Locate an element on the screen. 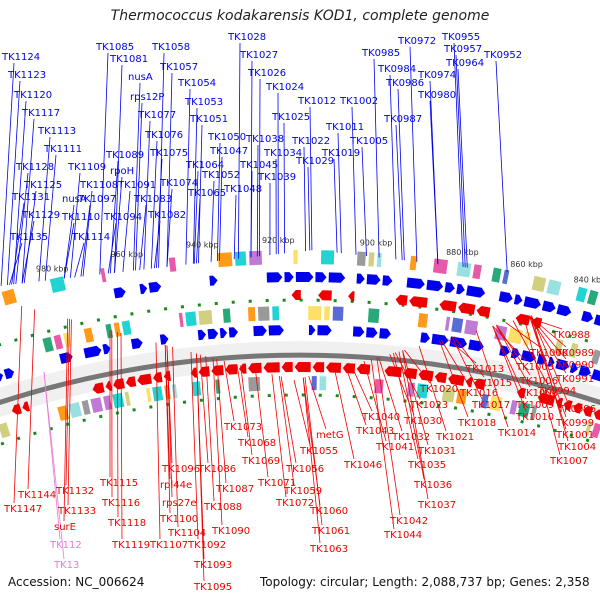  reverse-gene-label: TK1104 is located at coordinates (186, 533).